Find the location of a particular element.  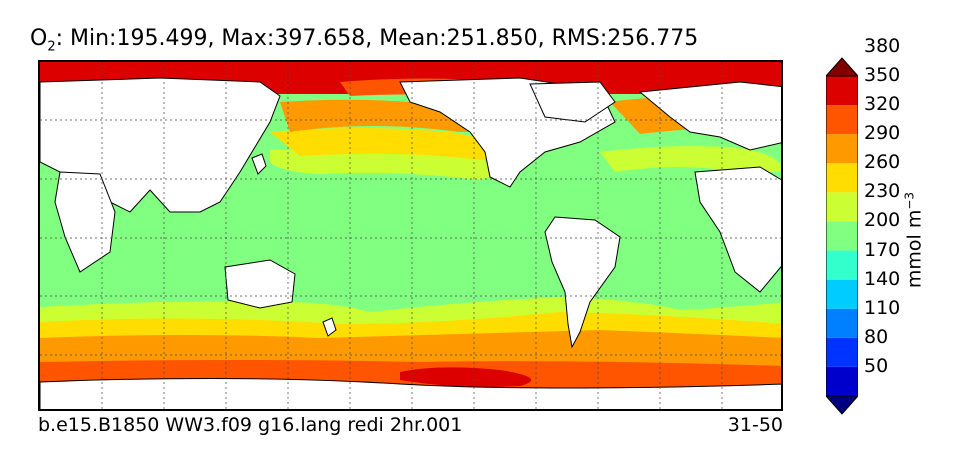

landmass-new-zealand is located at coordinates (329, 327).